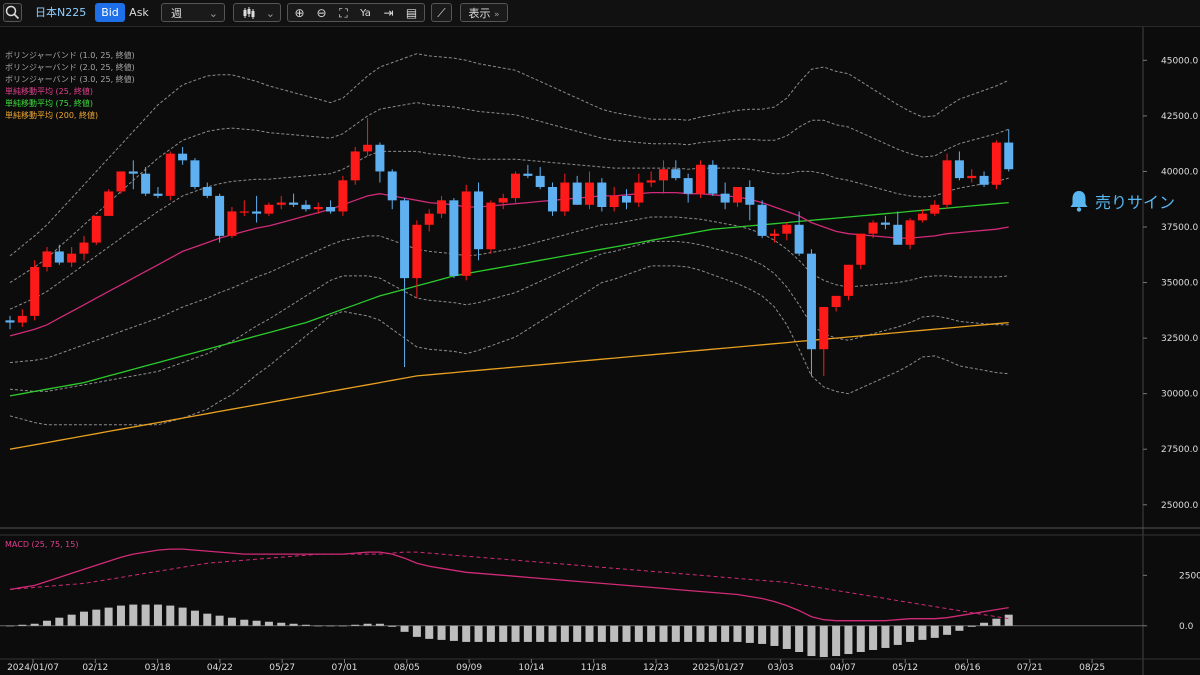 The width and height of the screenshot is (1200, 675). What do you see at coordinates (411, 13) in the screenshot?
I see `document-icon: ▤` at bounding box center [411, 13].